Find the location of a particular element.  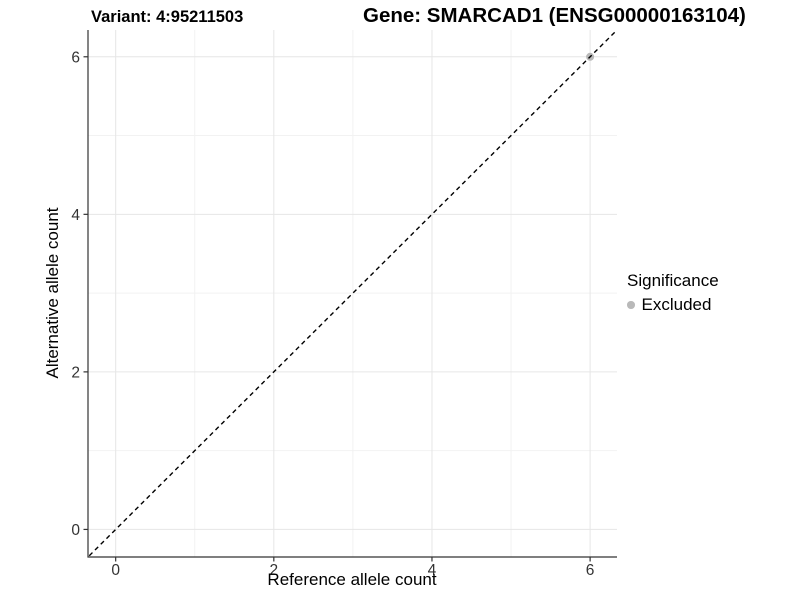

x-tick-label: 6 is located at coordinates (590, 570).